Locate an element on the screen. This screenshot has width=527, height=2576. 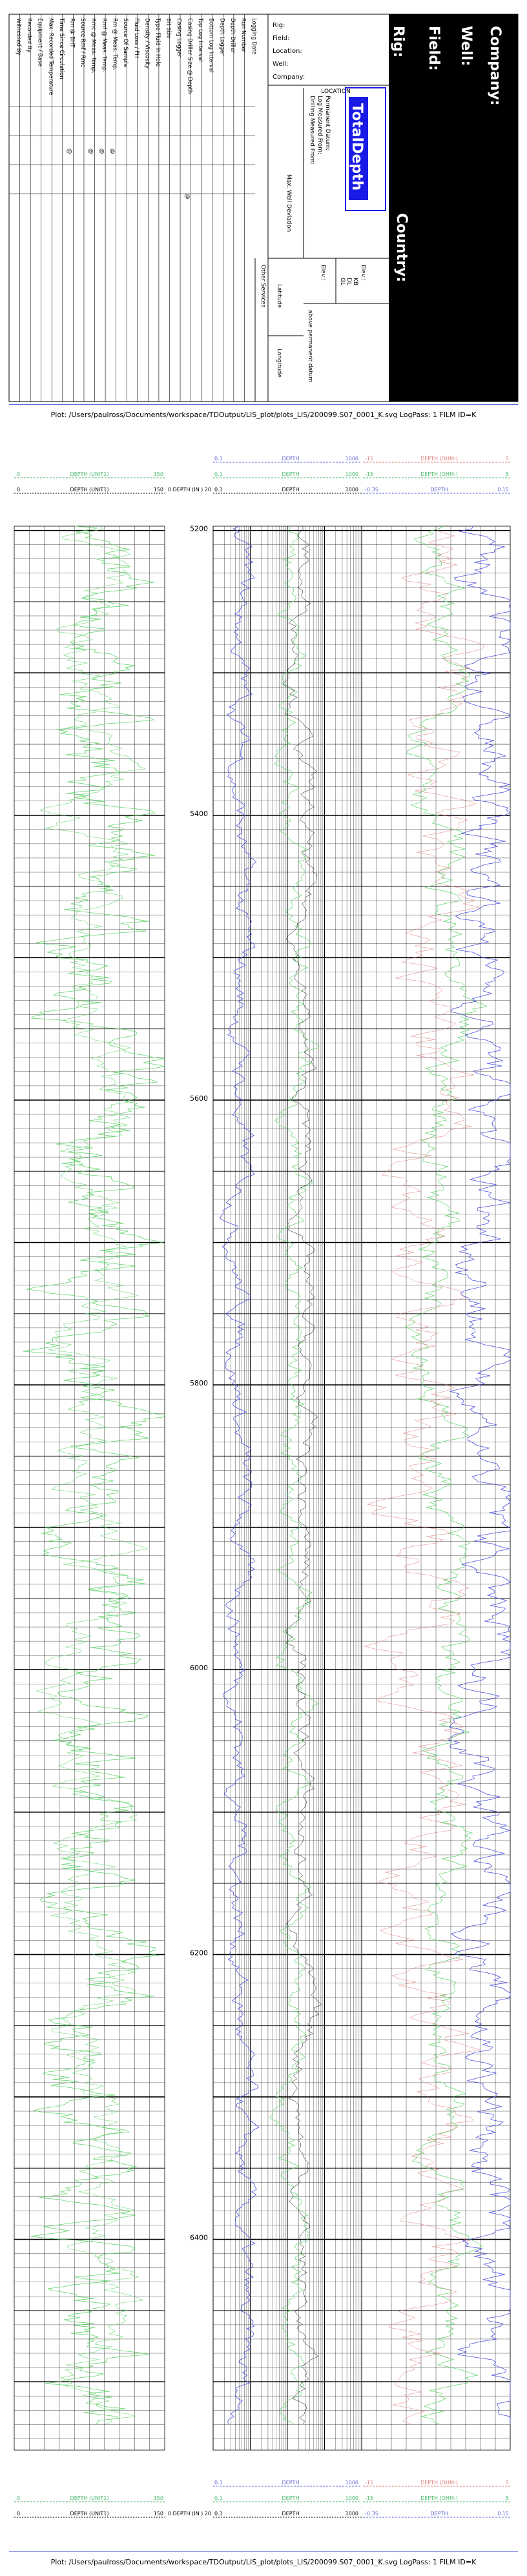
logging-row-label: Run Number is located at coordinates (243, 35).